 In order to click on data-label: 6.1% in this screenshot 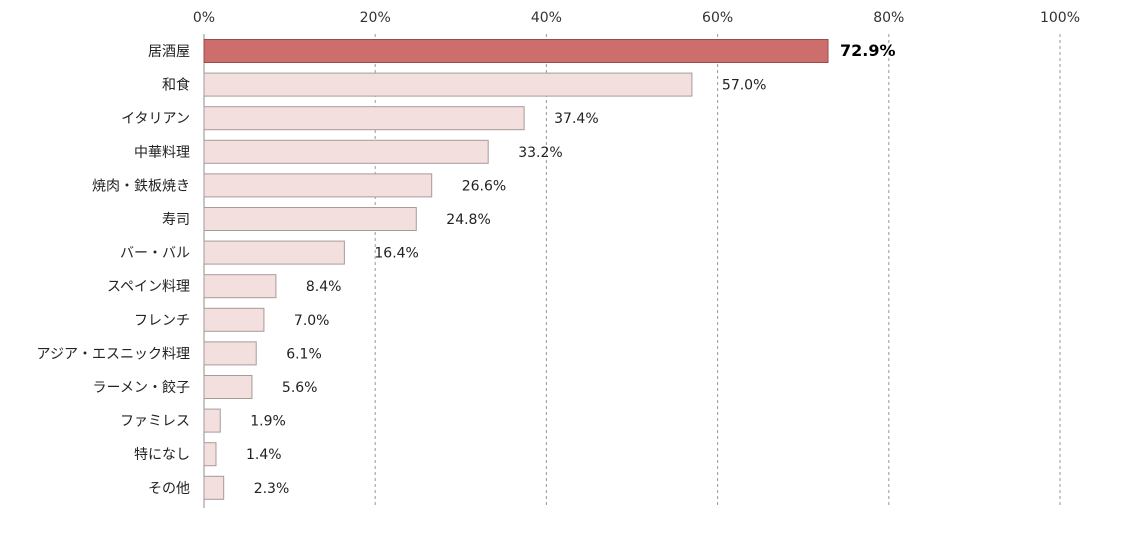, I will do `click(304, 354)`.